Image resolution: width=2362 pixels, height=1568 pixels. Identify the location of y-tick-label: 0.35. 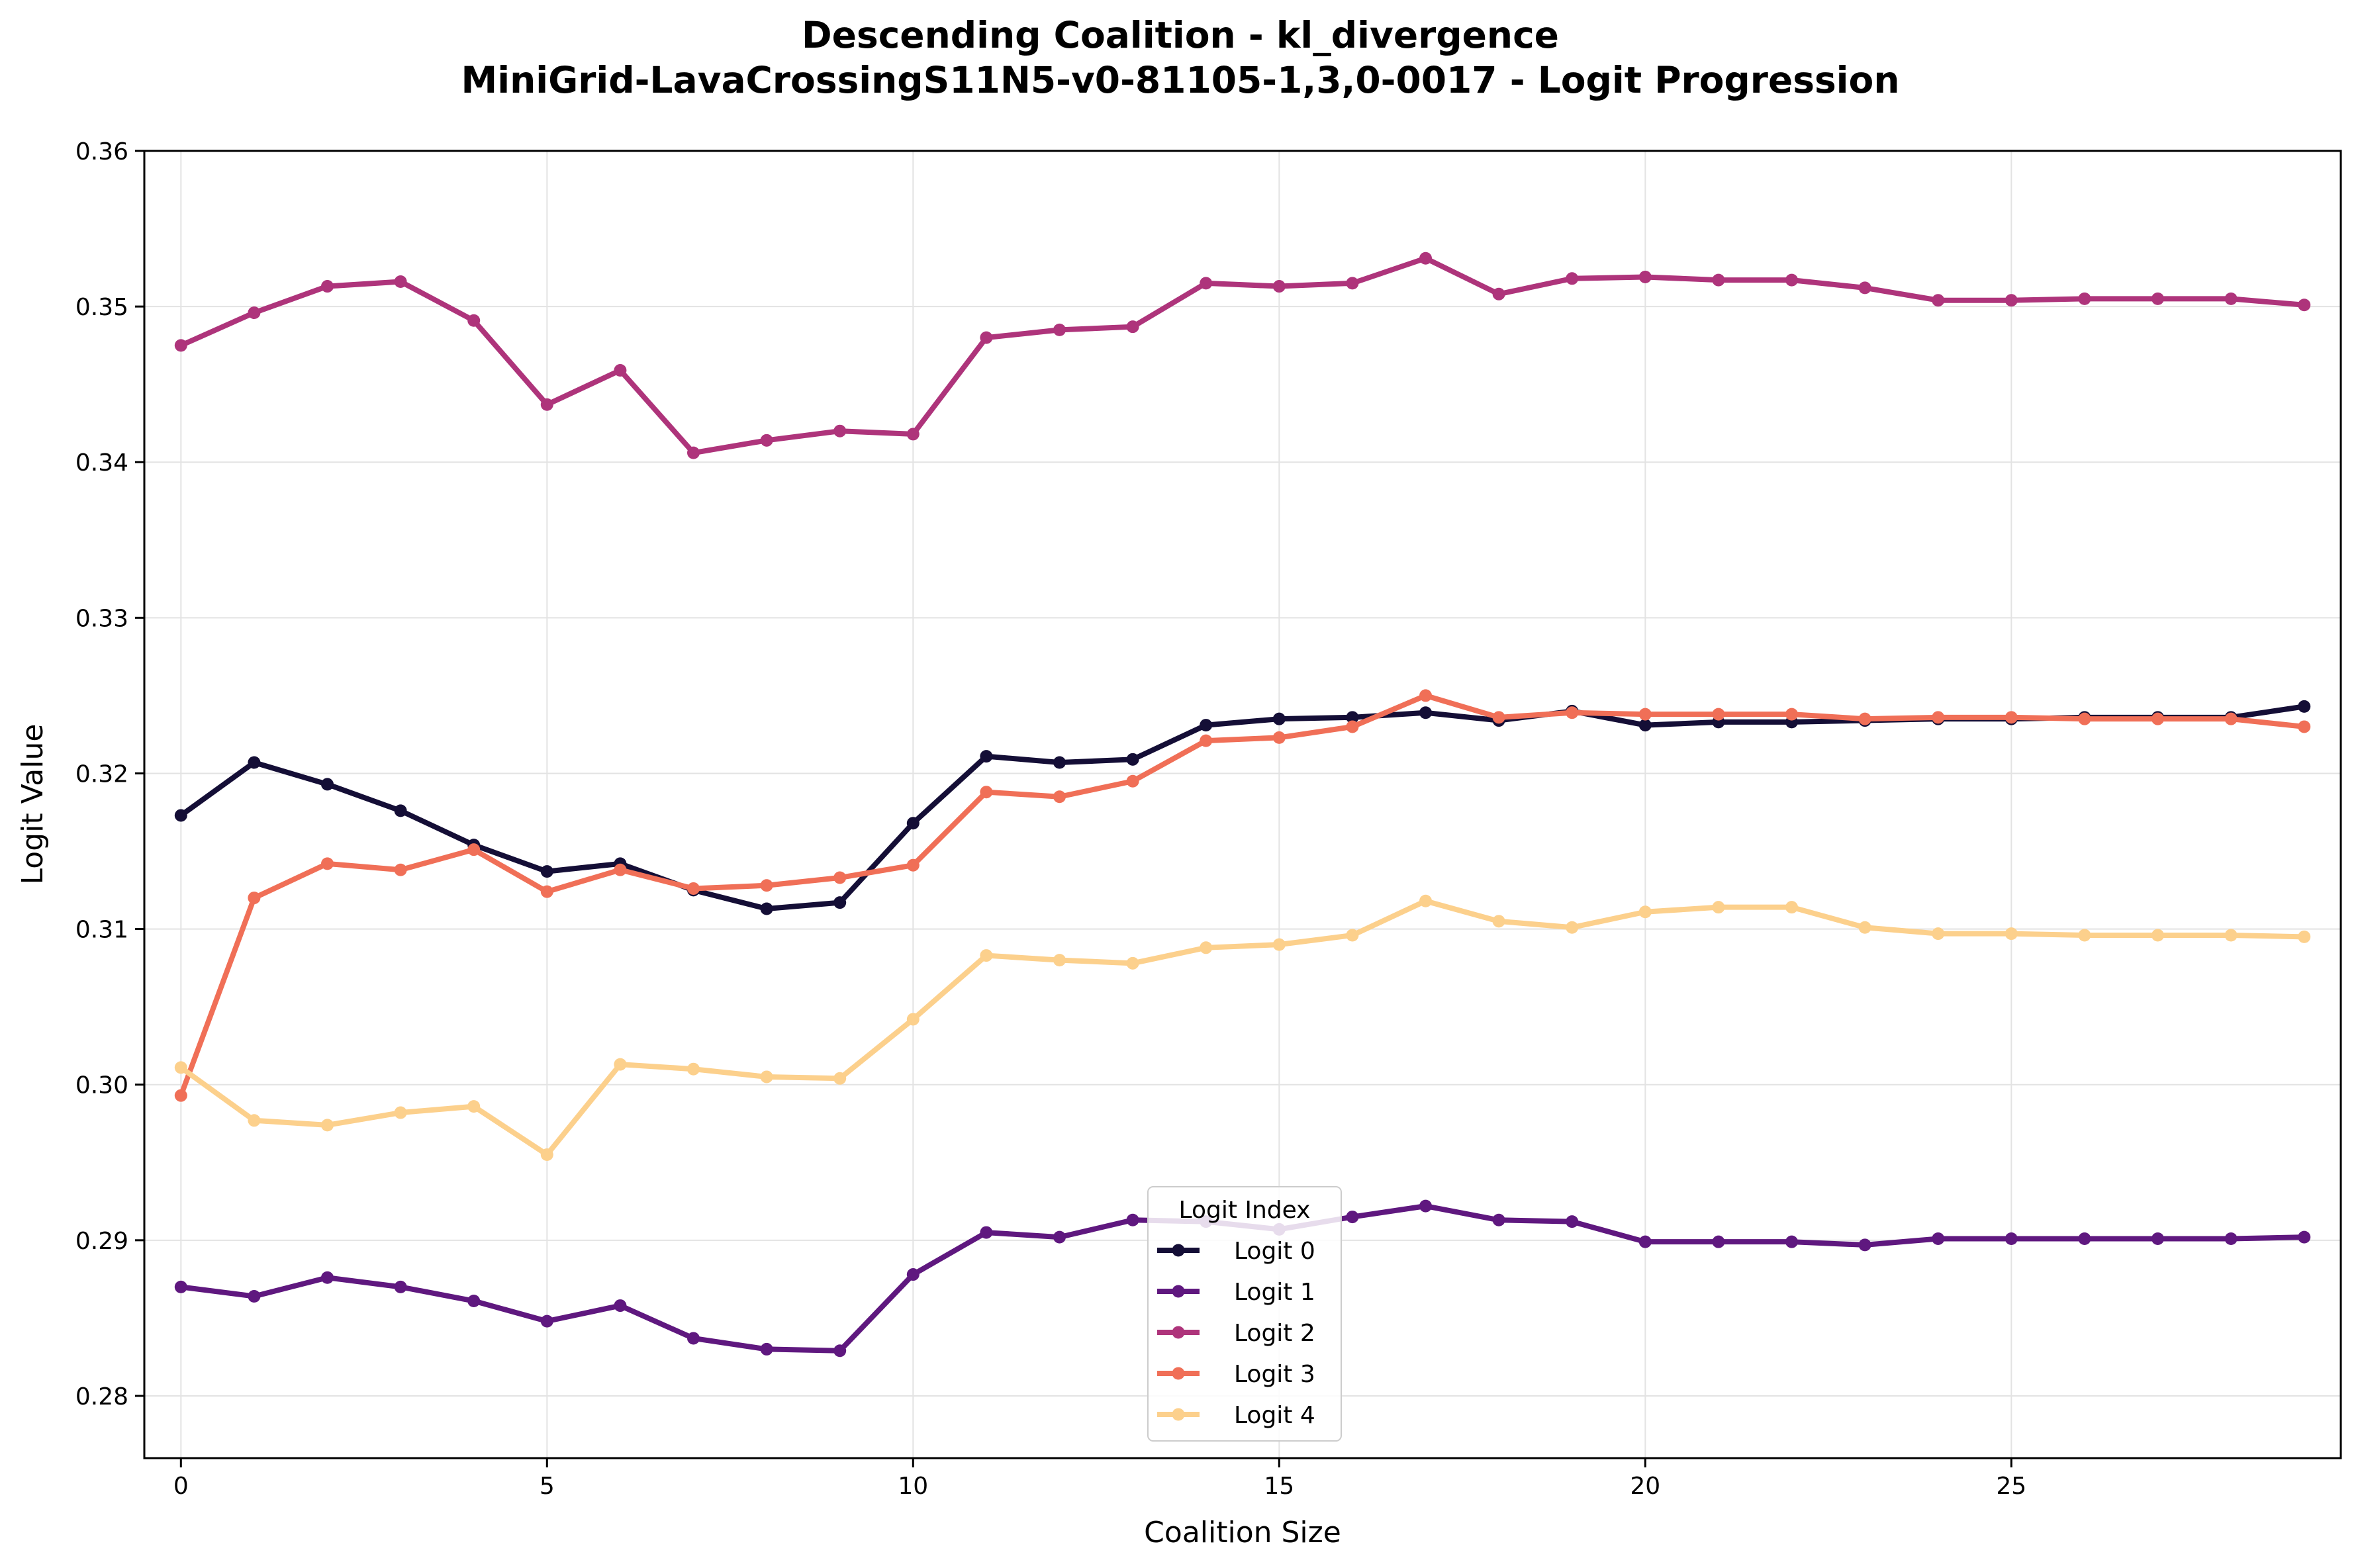
(101, 307).